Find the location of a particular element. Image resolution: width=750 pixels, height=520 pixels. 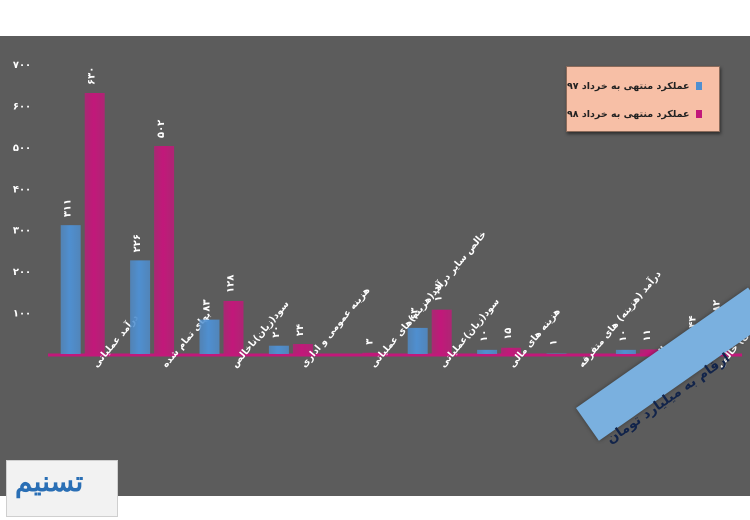

legend-item-97: عملکرد منتهی به خرداد ۹۷ is located at coordinates (641, 86).